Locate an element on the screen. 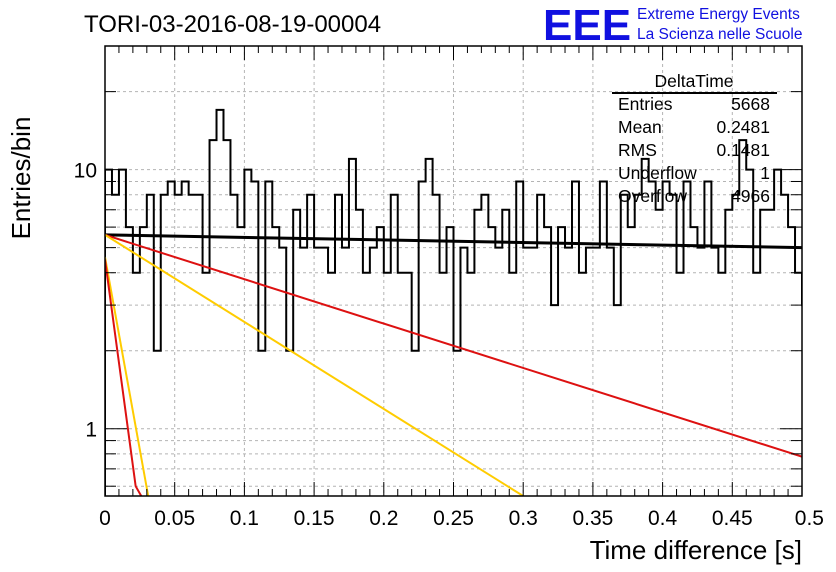 The width and height of the screenshot is (836, 572). x-tick-label: 0.1 is located at coordinates (244, 518).